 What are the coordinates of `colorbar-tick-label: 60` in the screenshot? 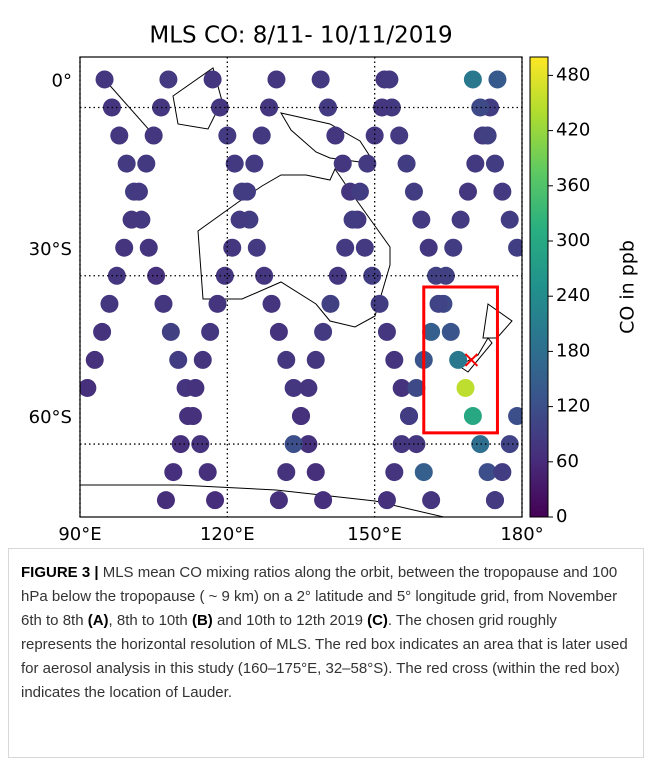 It's located at (567, 461).